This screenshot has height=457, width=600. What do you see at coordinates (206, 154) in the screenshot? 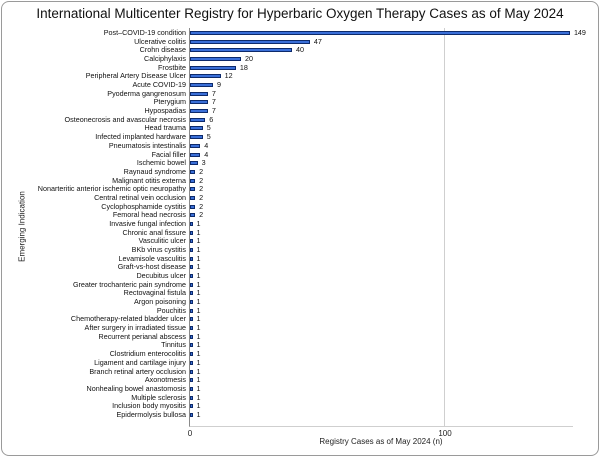
I see `value-label: 4` at bounding box center [206, 154].